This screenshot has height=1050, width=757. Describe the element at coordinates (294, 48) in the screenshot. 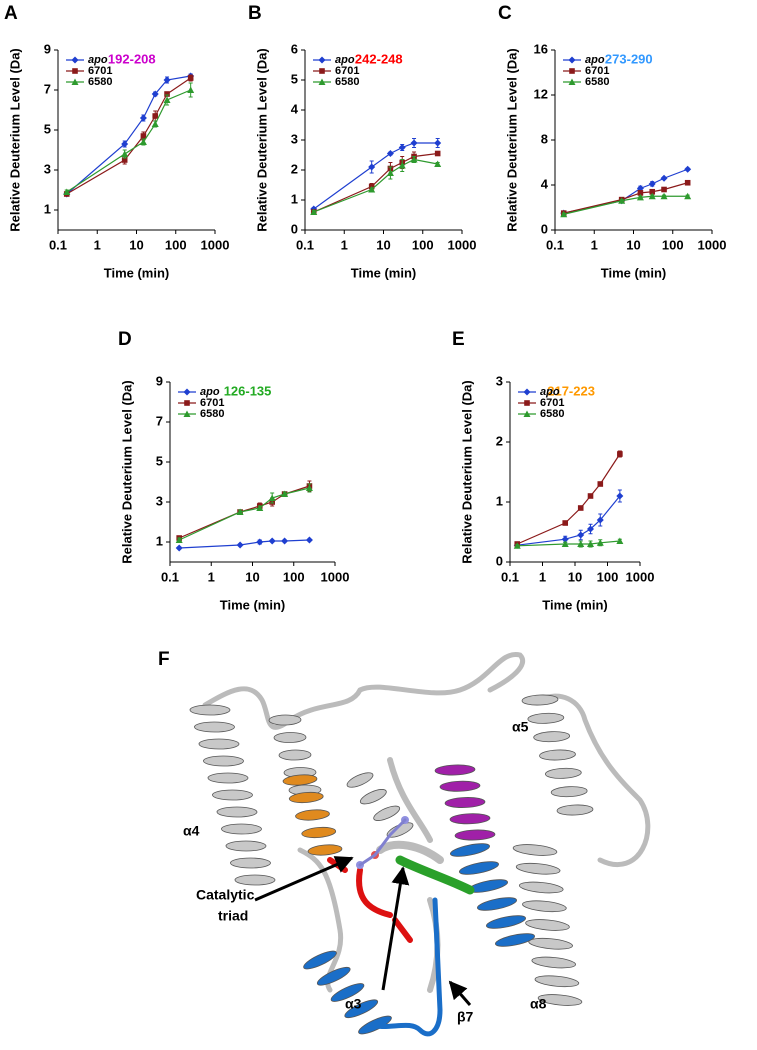

I see `y-tick-label: 6` at that location.